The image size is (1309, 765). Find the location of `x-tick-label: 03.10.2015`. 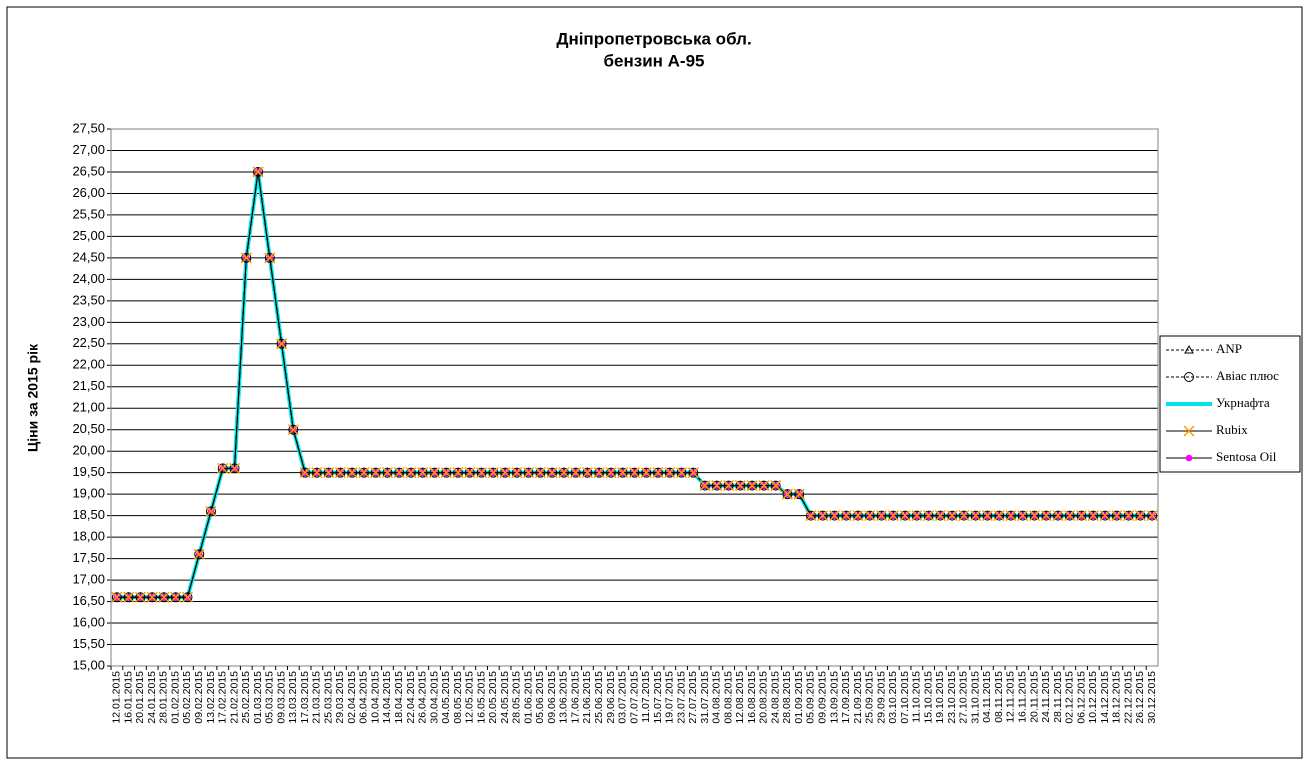

x-tick-label: 03.10.2015 is located at coordinates (893, 697).